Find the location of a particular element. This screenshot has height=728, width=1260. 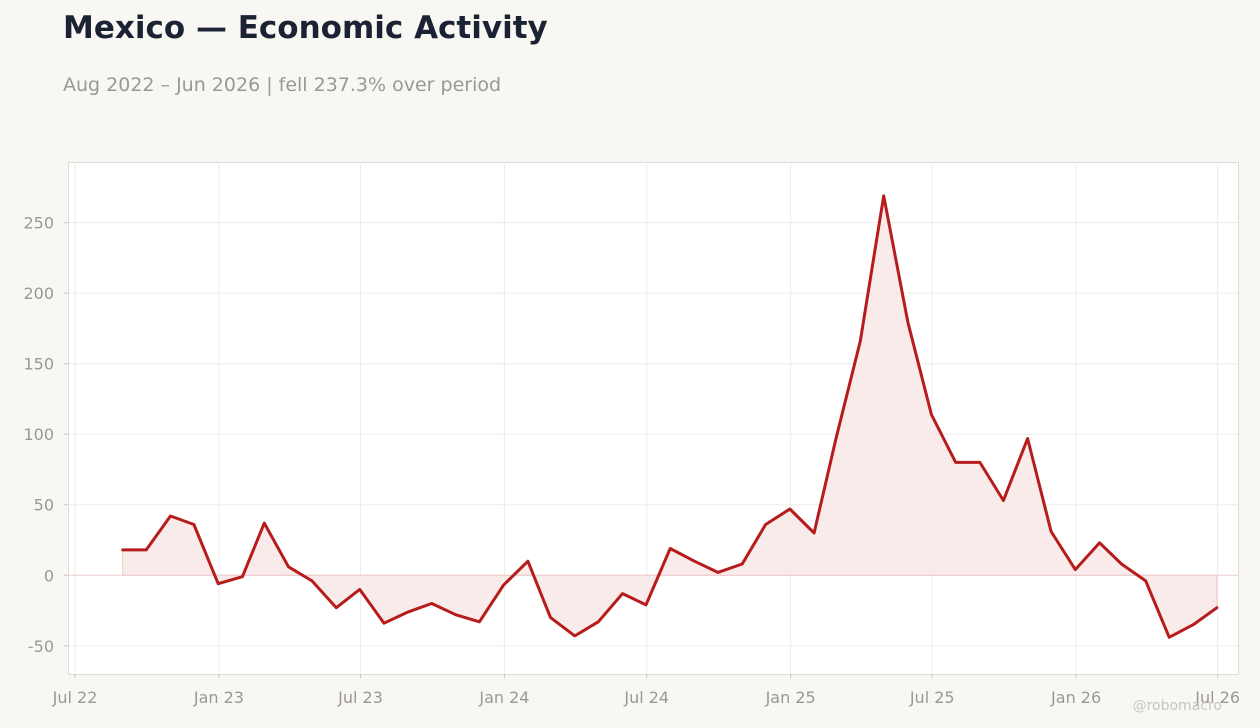

y-tick-label: 100 is located at coordinates (38, 434).